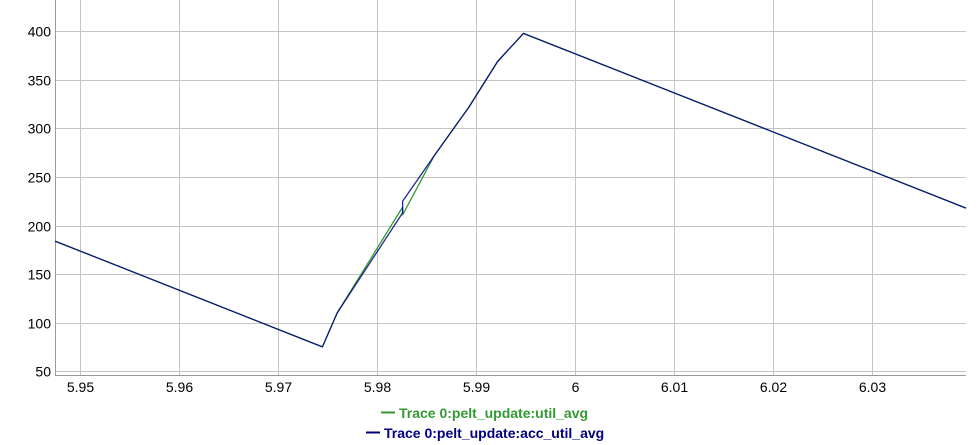 This screenshot has width=980, height=445. Describe the element at coordinates (40, 81) in the screenshot. I see `y-tick-label: 350` at that location.